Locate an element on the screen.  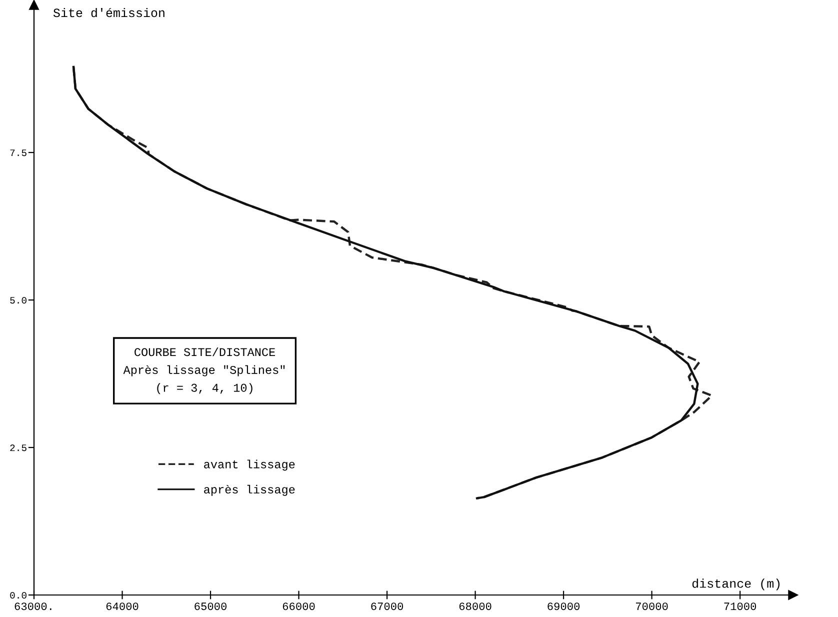
annotation: (r = 3, 4, 10) is located at coordinates (204, 388).